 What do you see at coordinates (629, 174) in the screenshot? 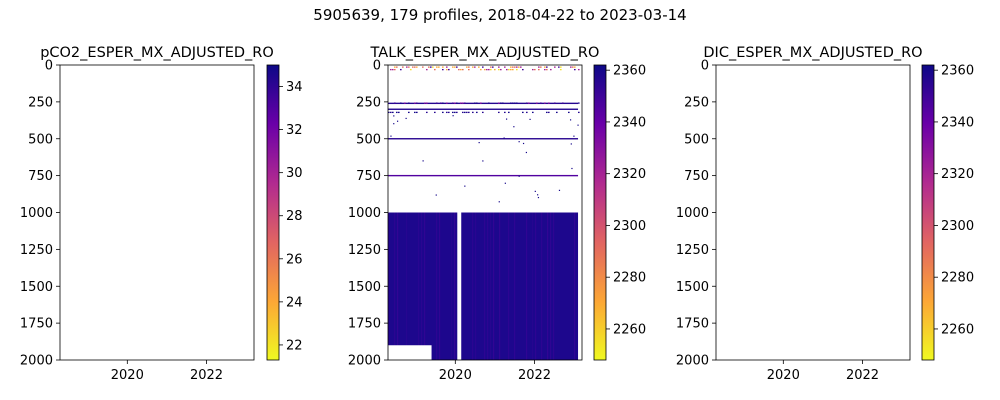
I see `colorbar-tick-label: 2320` at bounding box center [629, 174].